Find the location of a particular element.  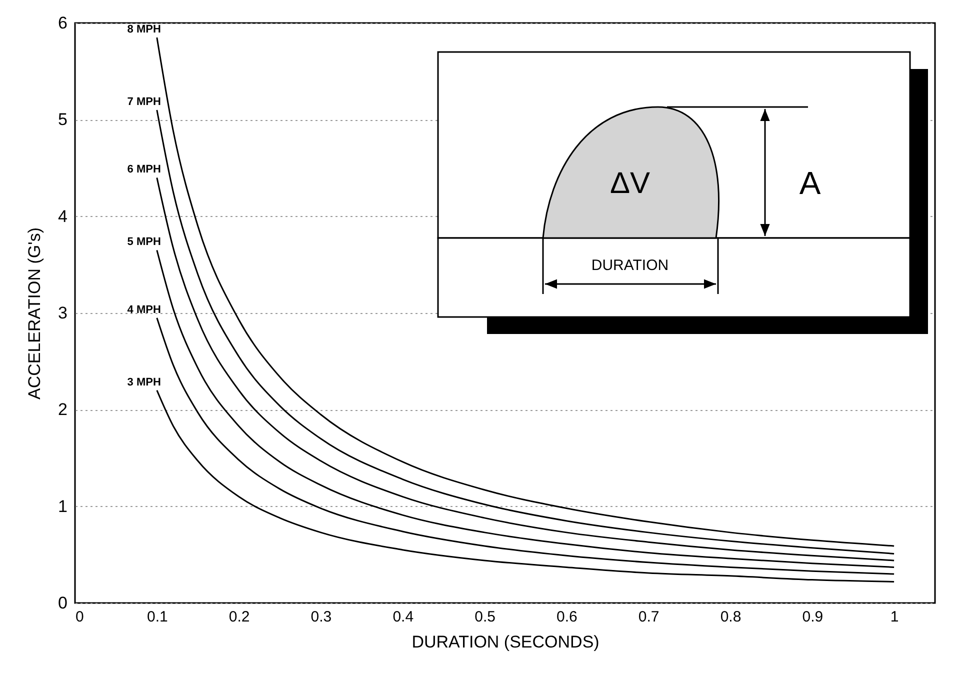

series-label: 3 MPH is located at coordinates (144, 382).